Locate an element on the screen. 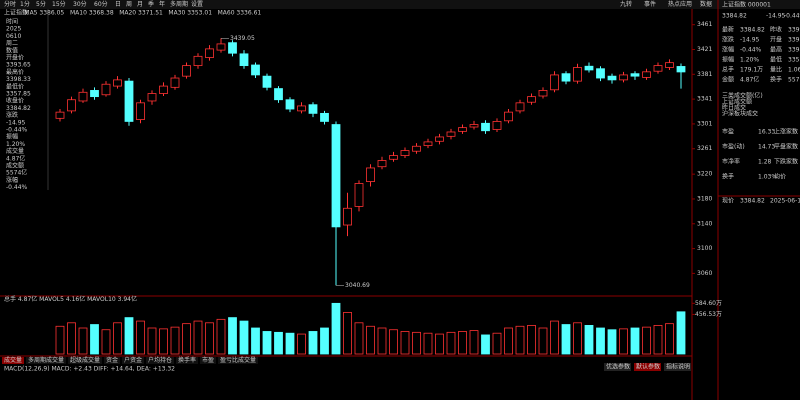 This screenshot has width=800, height=400. macd-button: 指标说明 is located at coordinates (678, 367).